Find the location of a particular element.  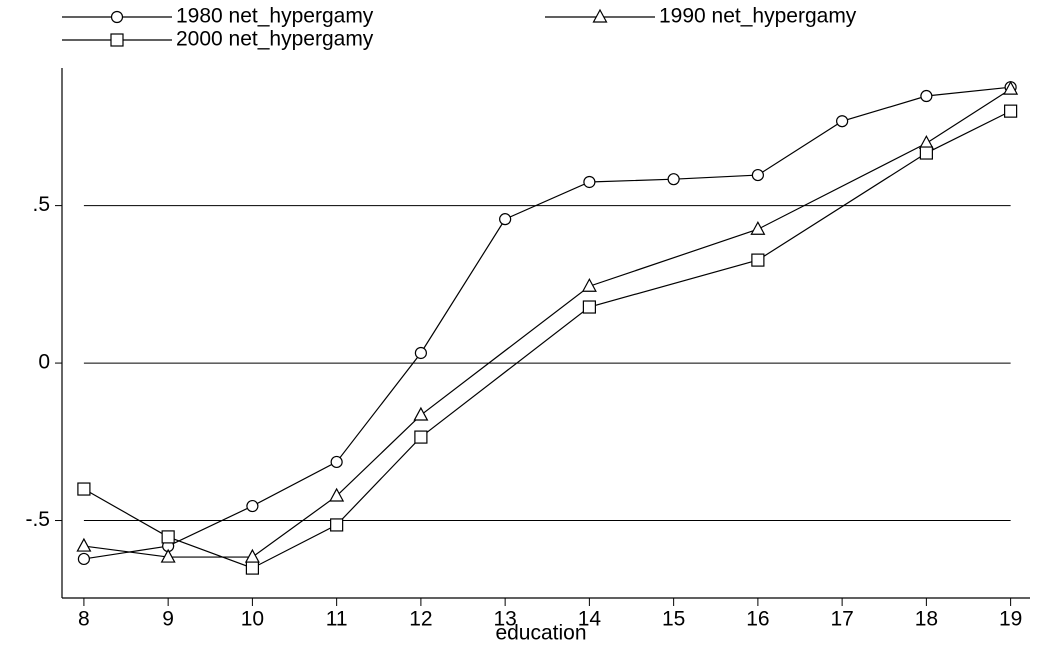

x-tick-label: 8 is located at coordinates (84, 619).